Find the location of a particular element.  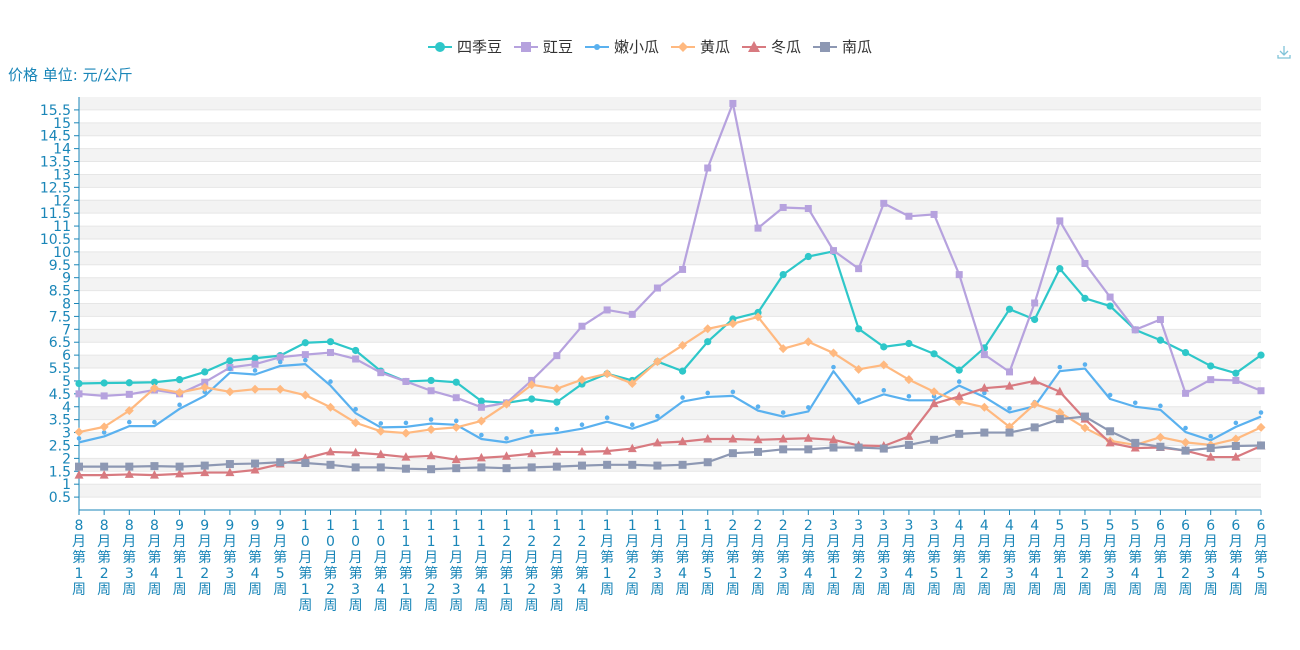

x-tick-label: 5 月第 2 周 is located at coordinates (1085, 558).